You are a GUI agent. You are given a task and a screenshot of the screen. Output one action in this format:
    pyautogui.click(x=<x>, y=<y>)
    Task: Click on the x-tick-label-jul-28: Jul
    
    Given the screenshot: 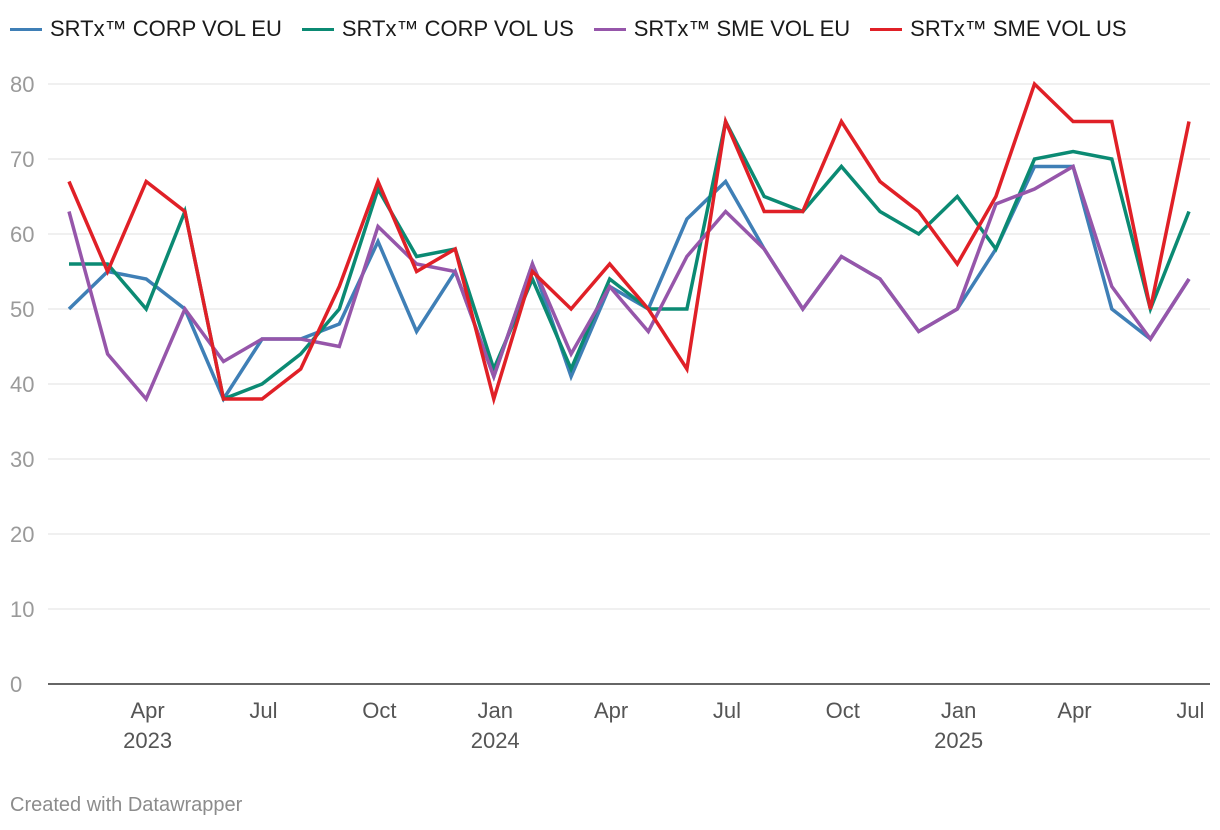 What is the action you would take?
    pyautogui.click(x=1190, y=710)
    